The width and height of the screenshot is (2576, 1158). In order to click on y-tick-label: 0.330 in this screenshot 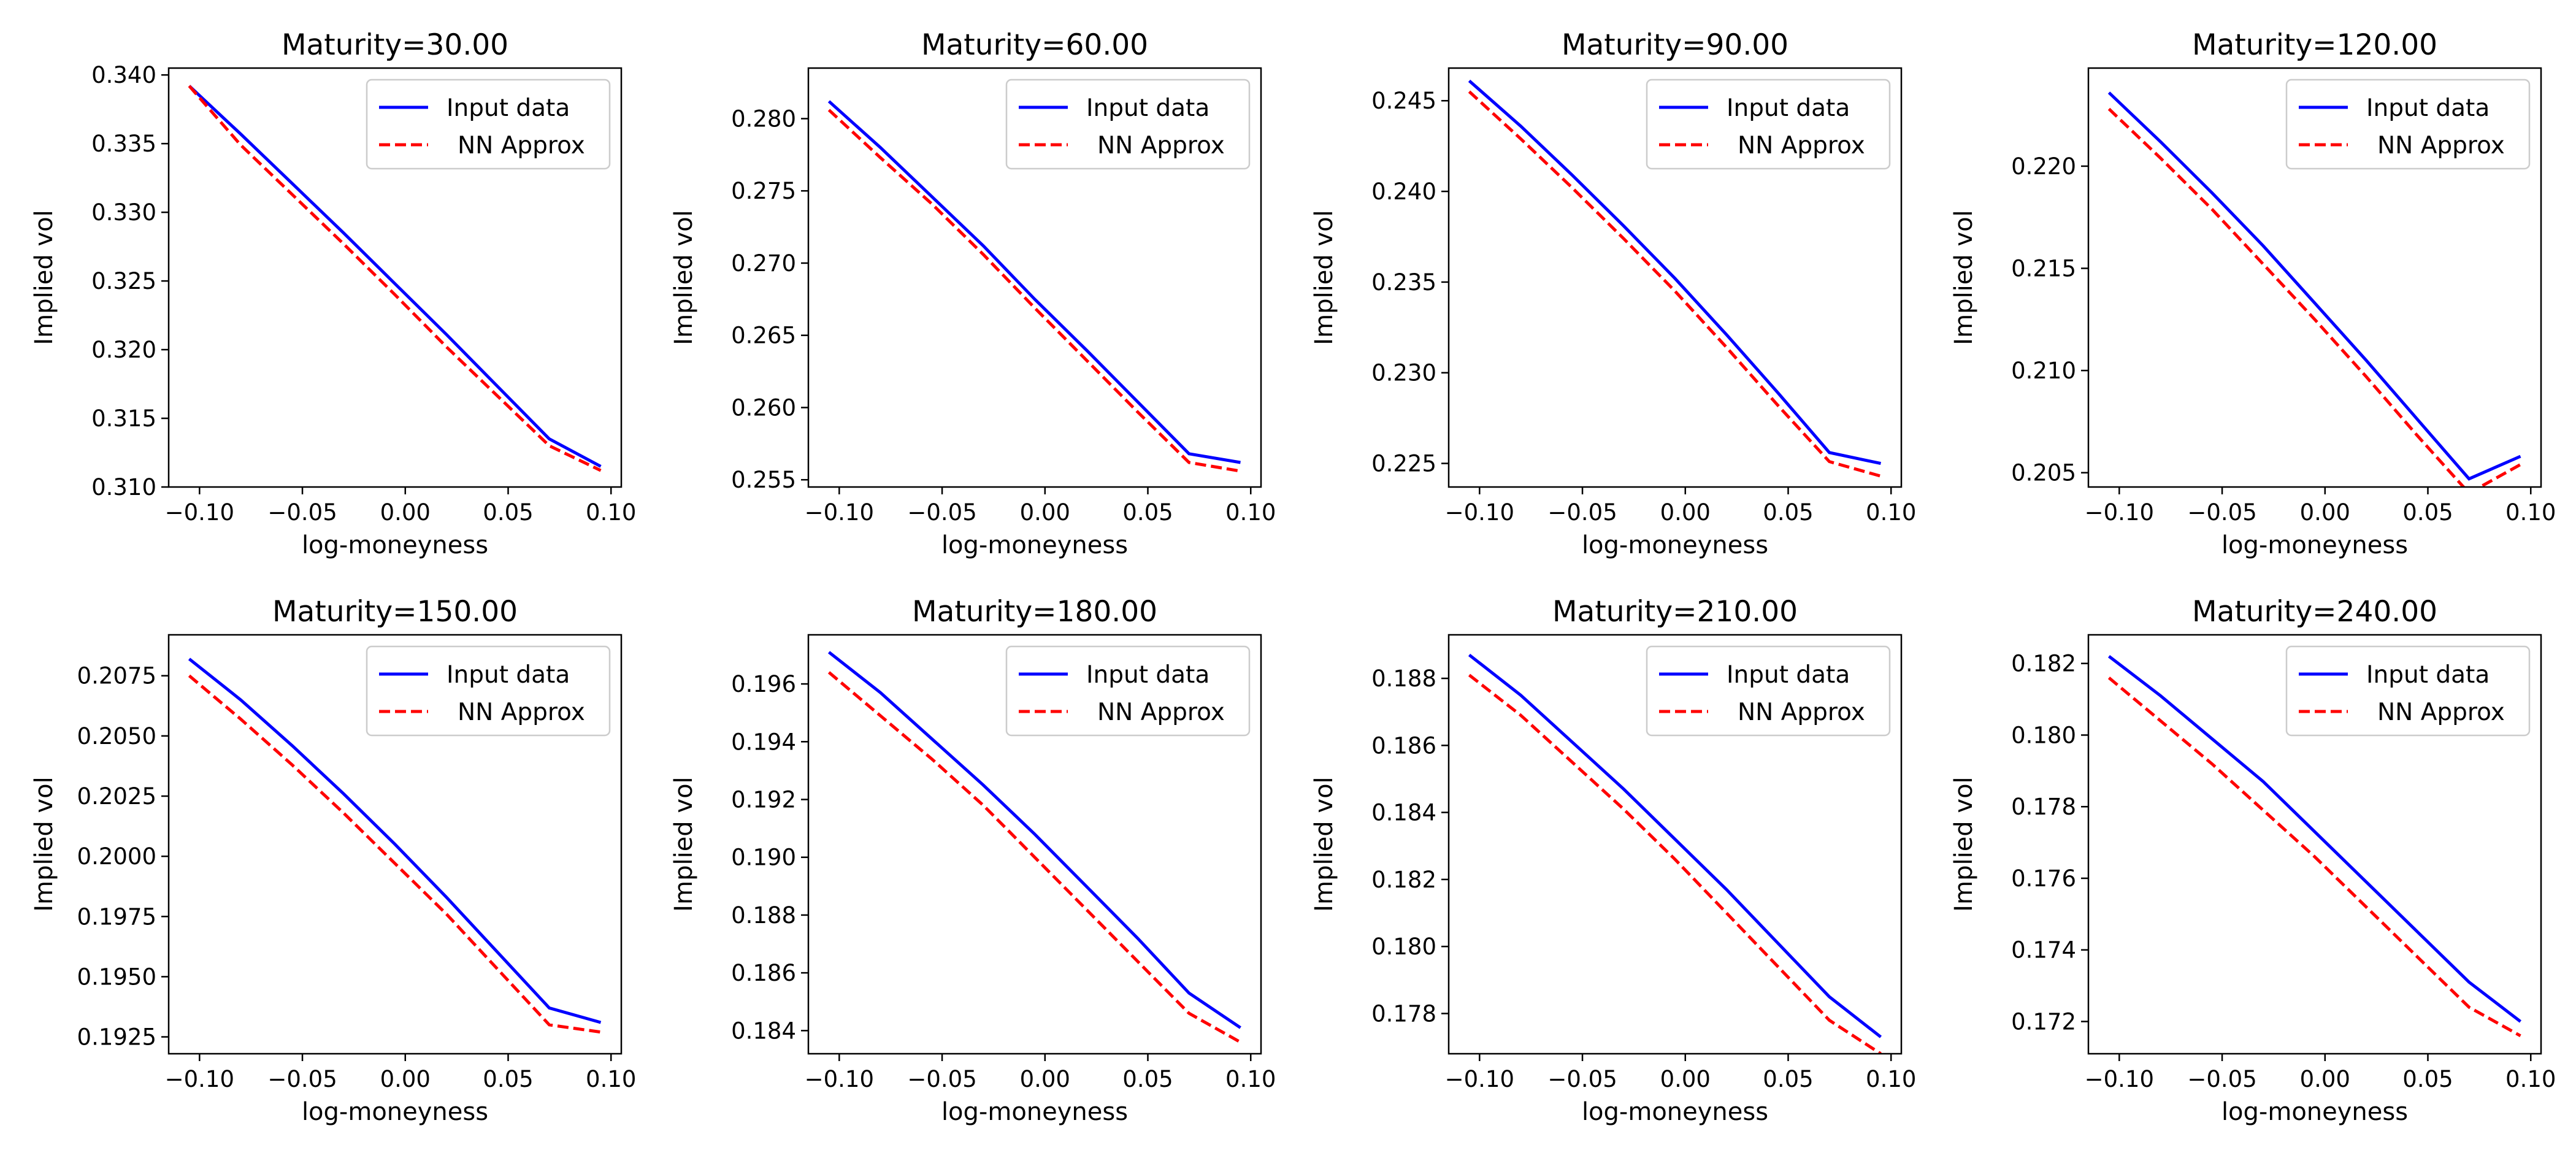, I will do `click(123, 212)`.